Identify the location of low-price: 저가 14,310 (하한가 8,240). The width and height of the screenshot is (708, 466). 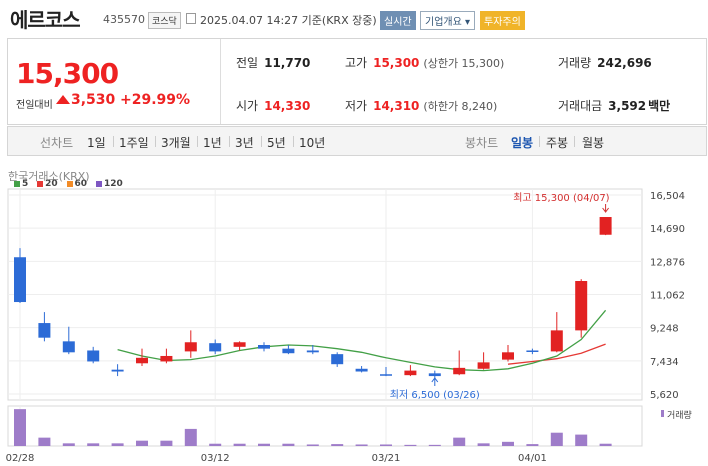
(421, 106).